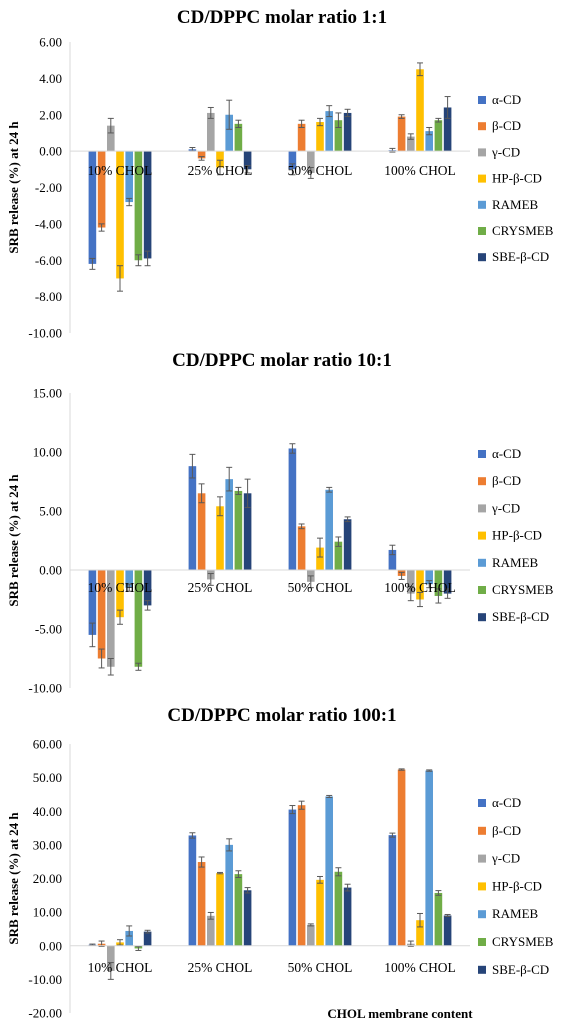  Describe the element at coordinates (48, 187) in the screenshot. I see `y-tick-label: -2.00` at that location.